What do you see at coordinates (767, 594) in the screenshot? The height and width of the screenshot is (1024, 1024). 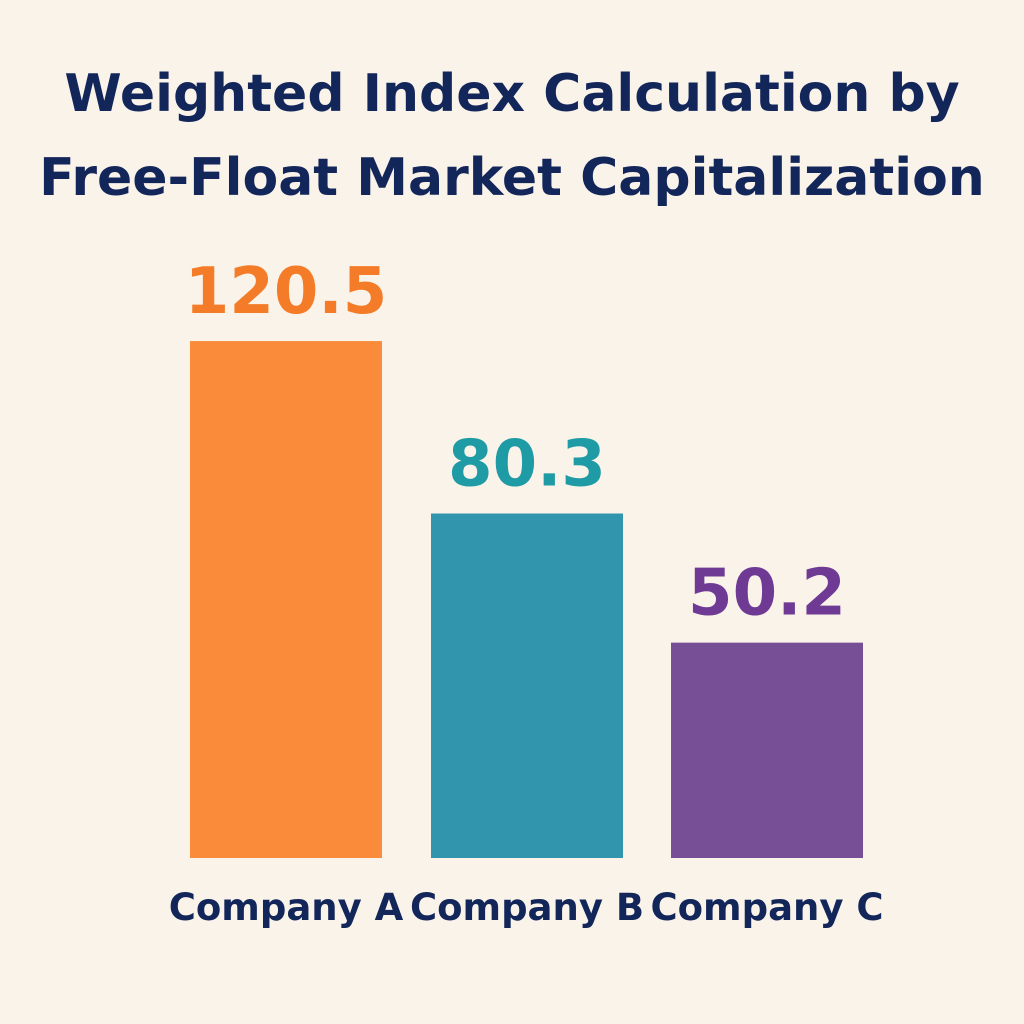 I see `value-label-3: 50.2` at bounding box center [767, 594].